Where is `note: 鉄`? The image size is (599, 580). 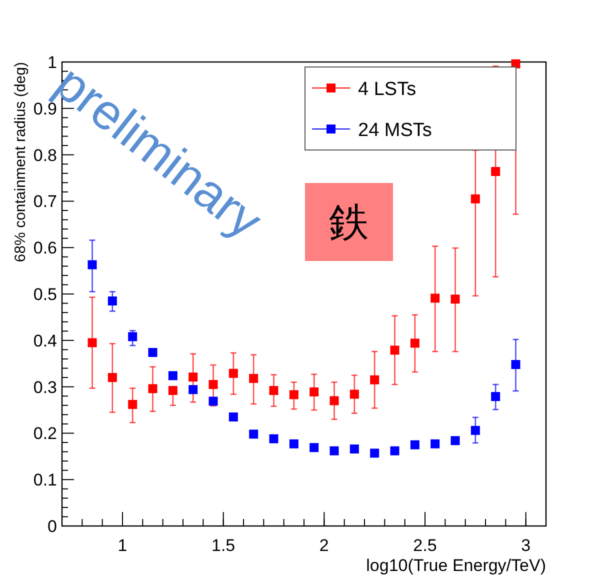 note: 鉄 is located at coordinates (349, 222).